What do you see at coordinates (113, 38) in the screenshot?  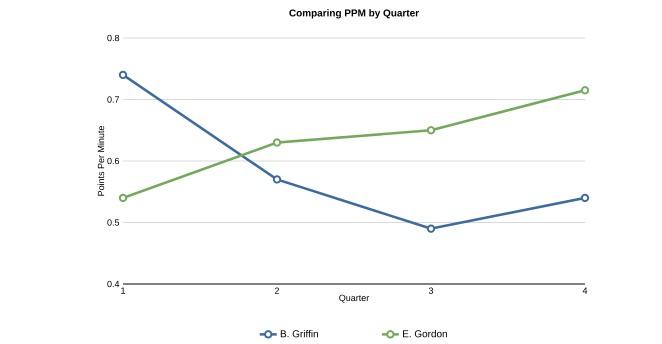 I see `y-tick-label: 0.8` at bounding box center [113, 38].